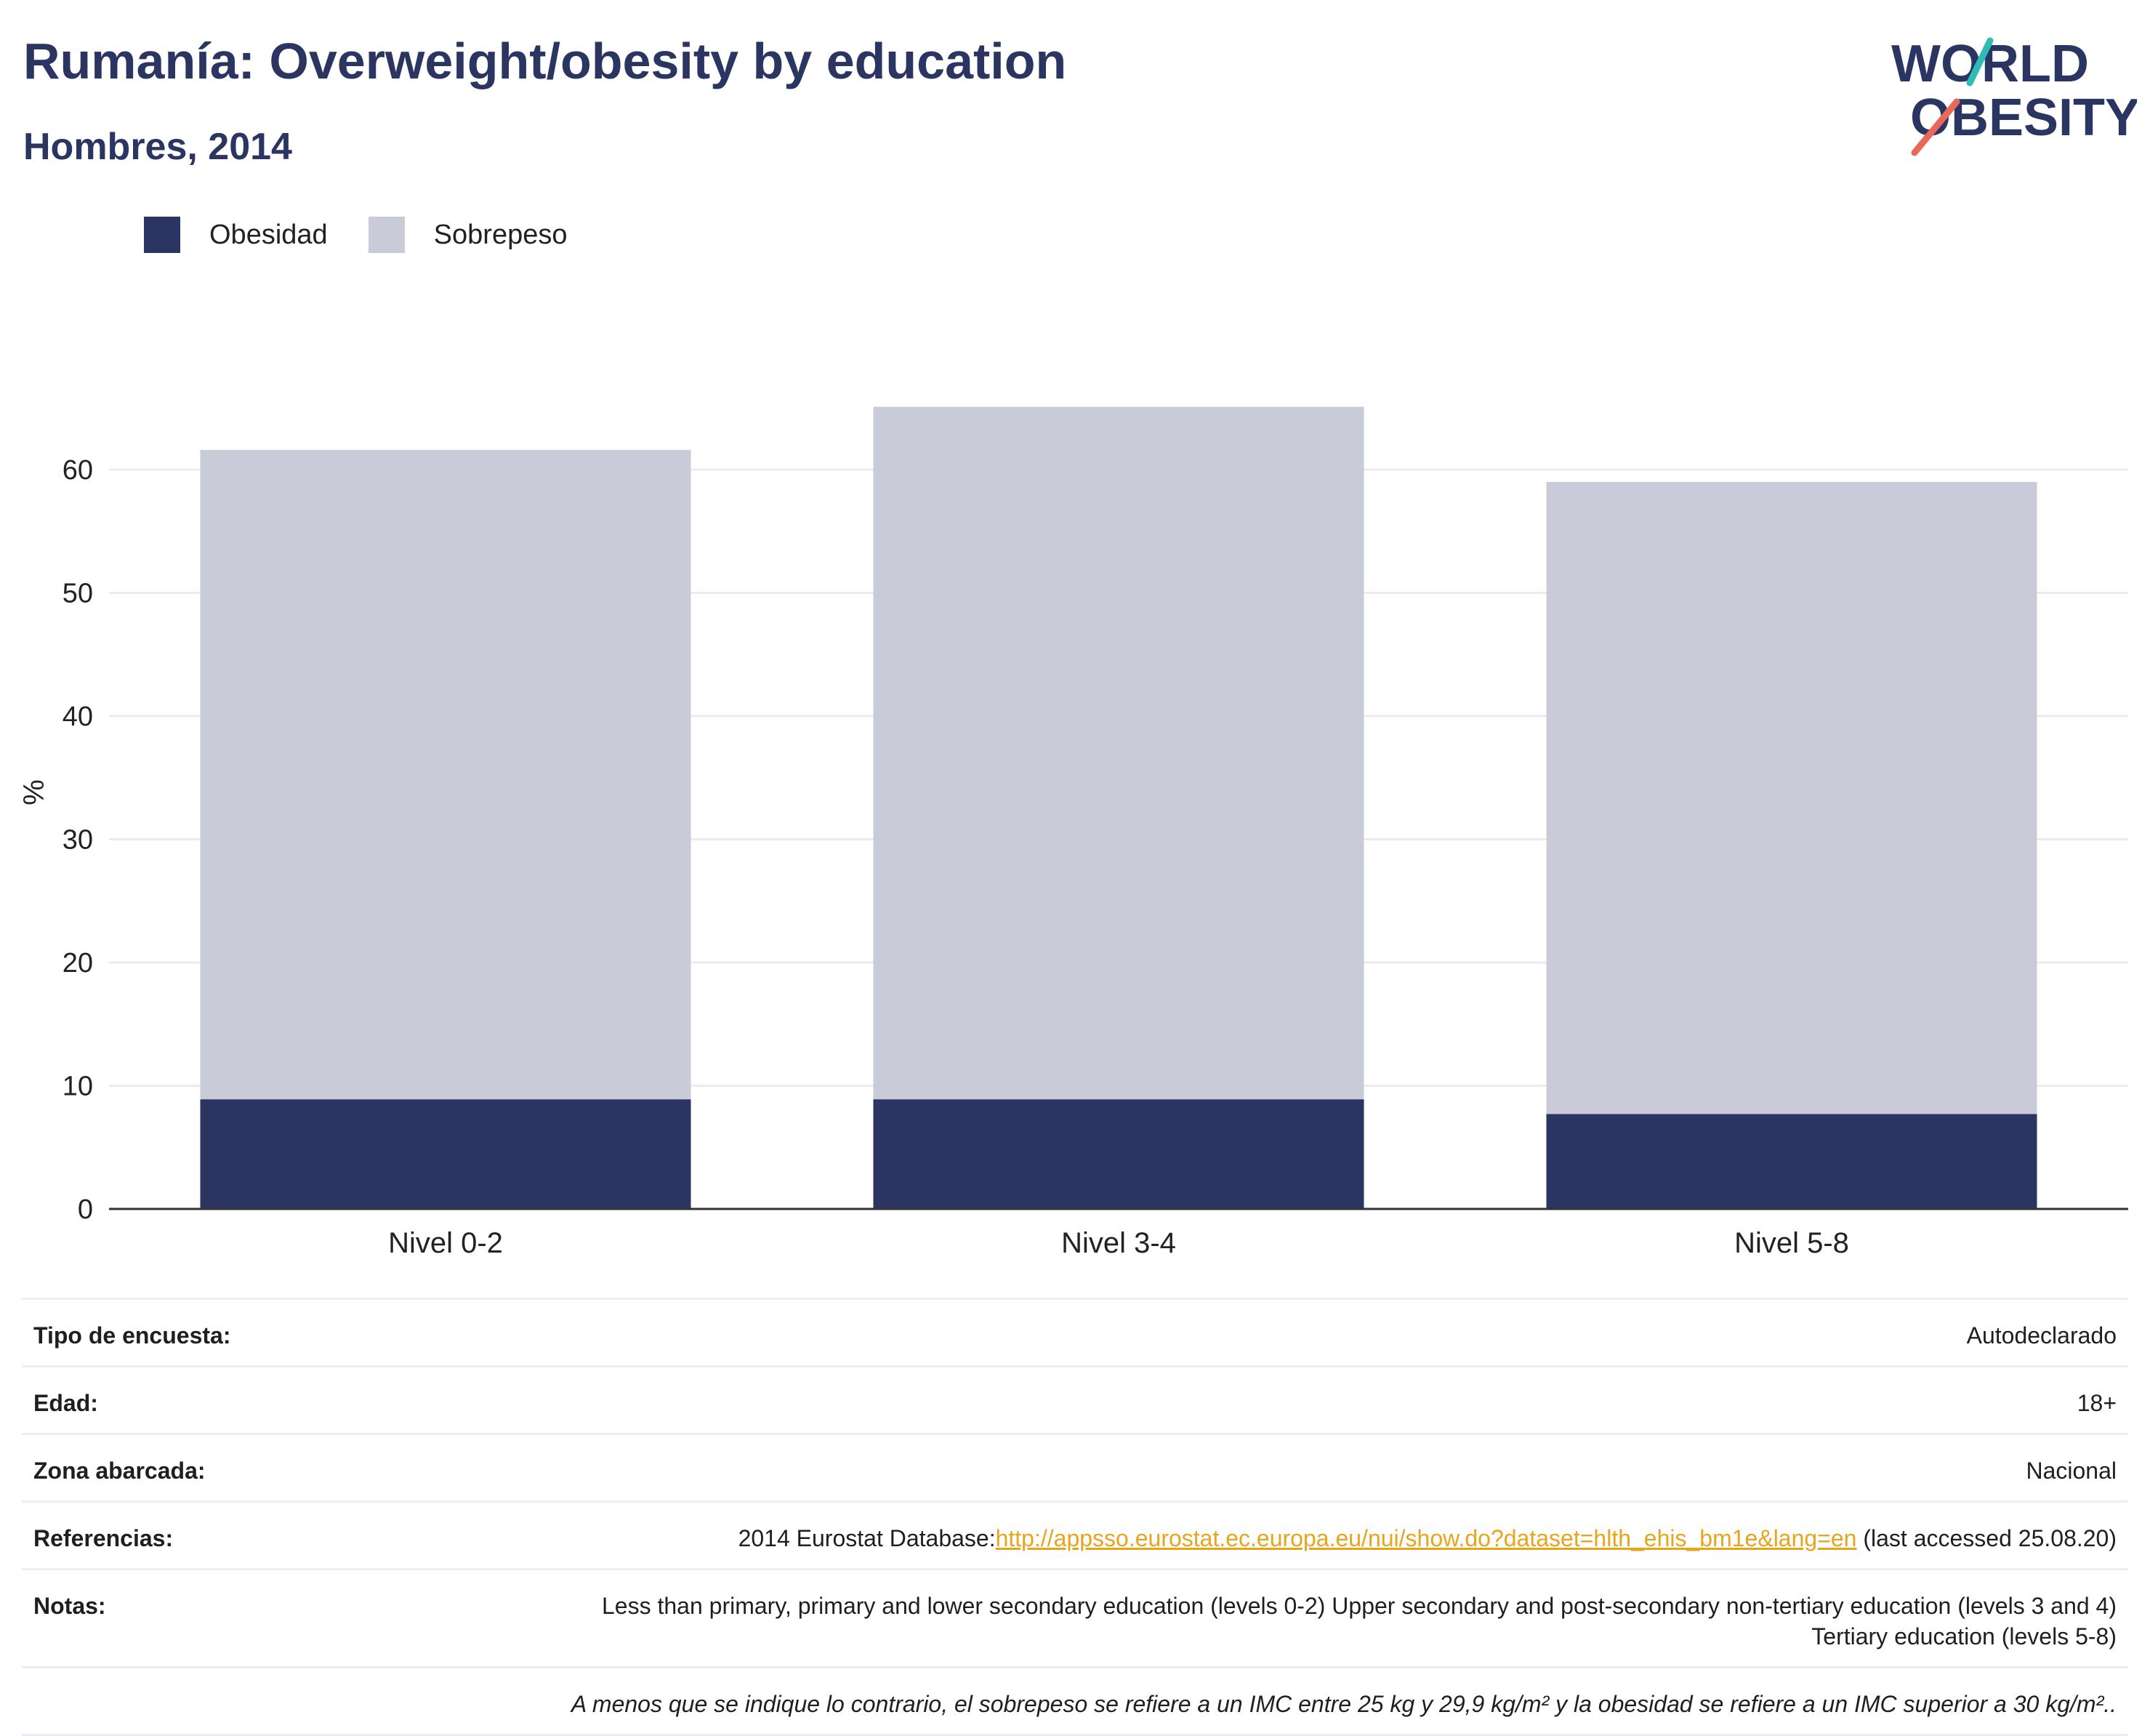 The height and width of the screenshot is (1736, 2150). Describe the element at coordinates (1075, 1331) in the screenshot. I see `meta-row-survey-type: Tipo de encuesta: Autodeclarado` at that location.